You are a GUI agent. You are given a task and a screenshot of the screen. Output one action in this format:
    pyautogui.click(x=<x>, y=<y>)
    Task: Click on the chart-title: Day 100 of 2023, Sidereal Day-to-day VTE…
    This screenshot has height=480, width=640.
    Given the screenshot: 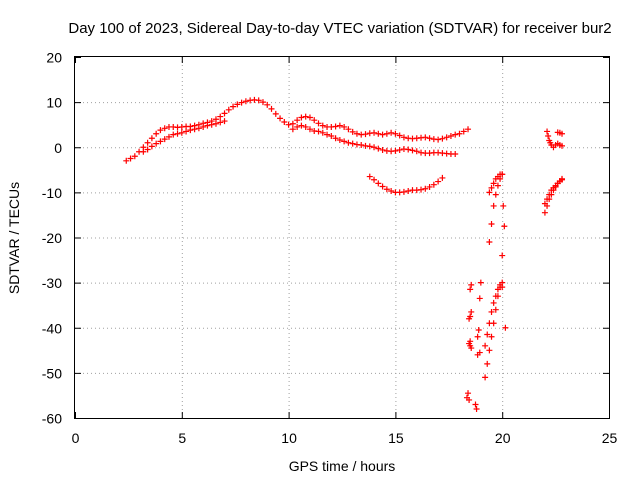 What is the action you would take?
    pyautogui.click(x=339, y=28)
    